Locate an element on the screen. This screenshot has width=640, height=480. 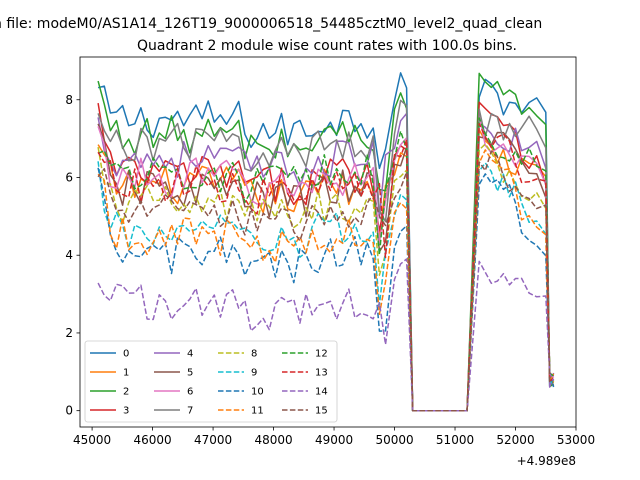
x-tick-label-7: 52000 is located at coordinates (515, 440).